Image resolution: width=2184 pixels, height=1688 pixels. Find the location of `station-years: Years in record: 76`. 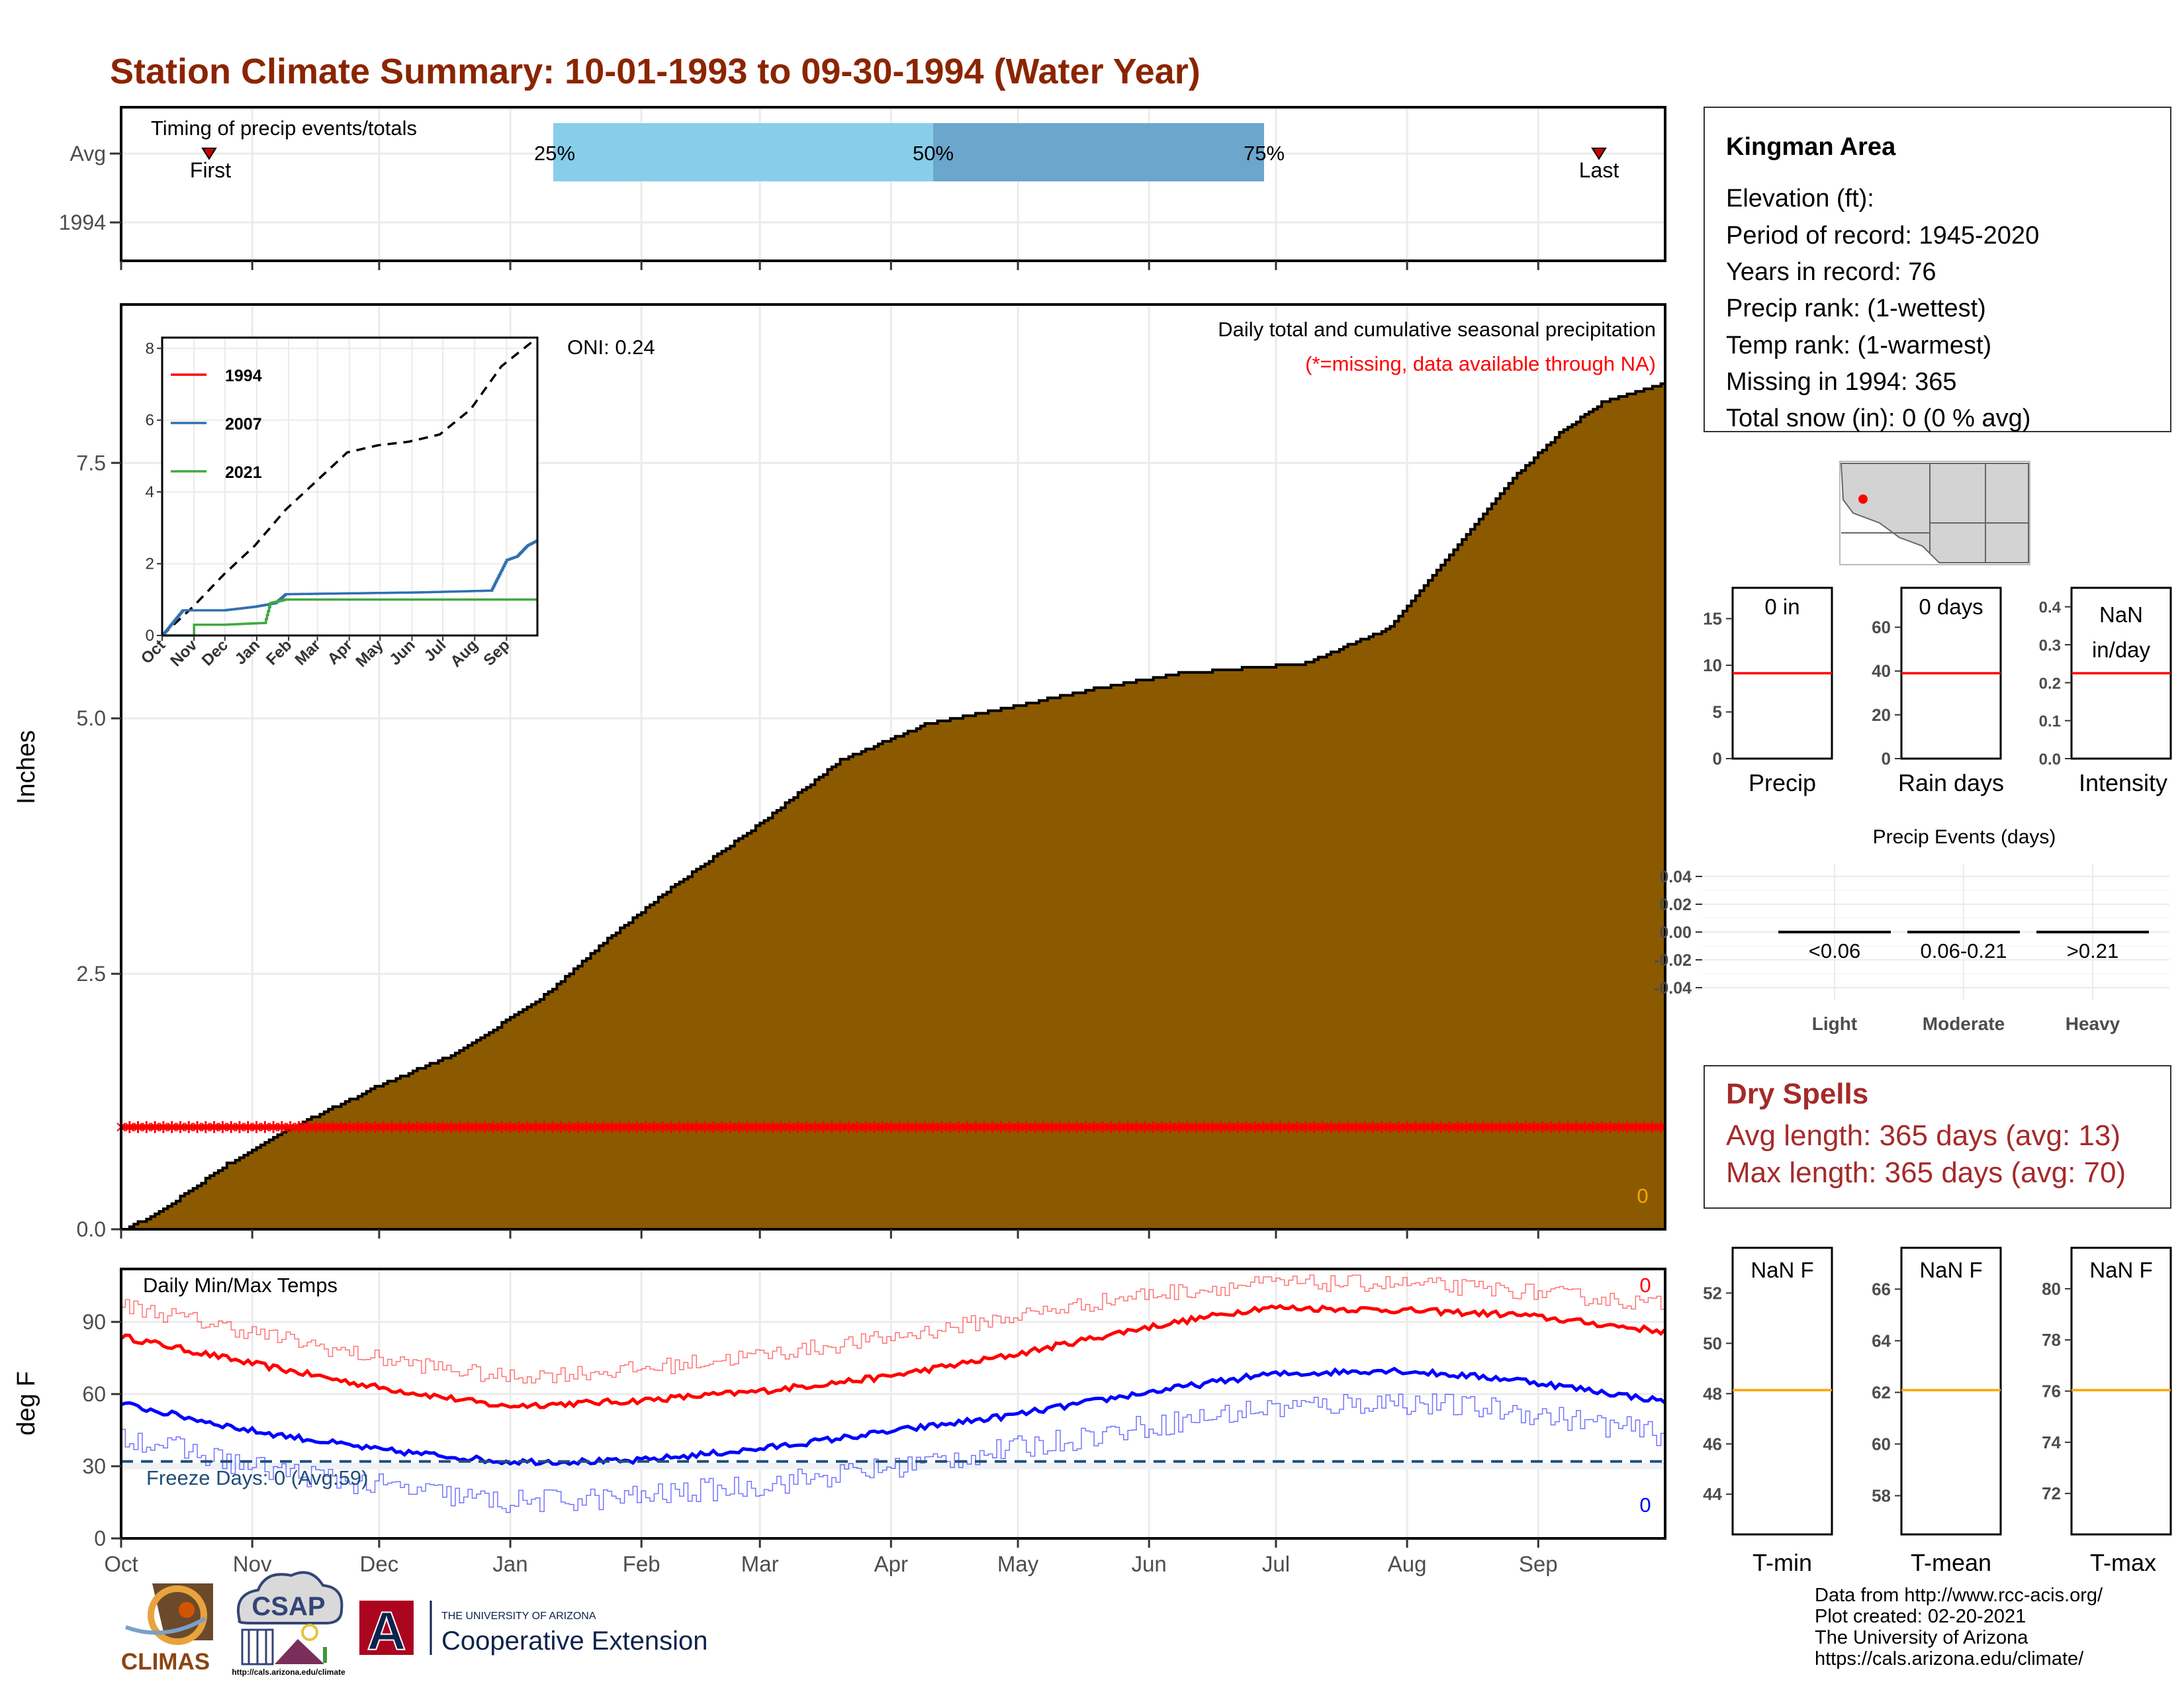

station-years: Years in record: 76 is located at coordinates (1831, 272).